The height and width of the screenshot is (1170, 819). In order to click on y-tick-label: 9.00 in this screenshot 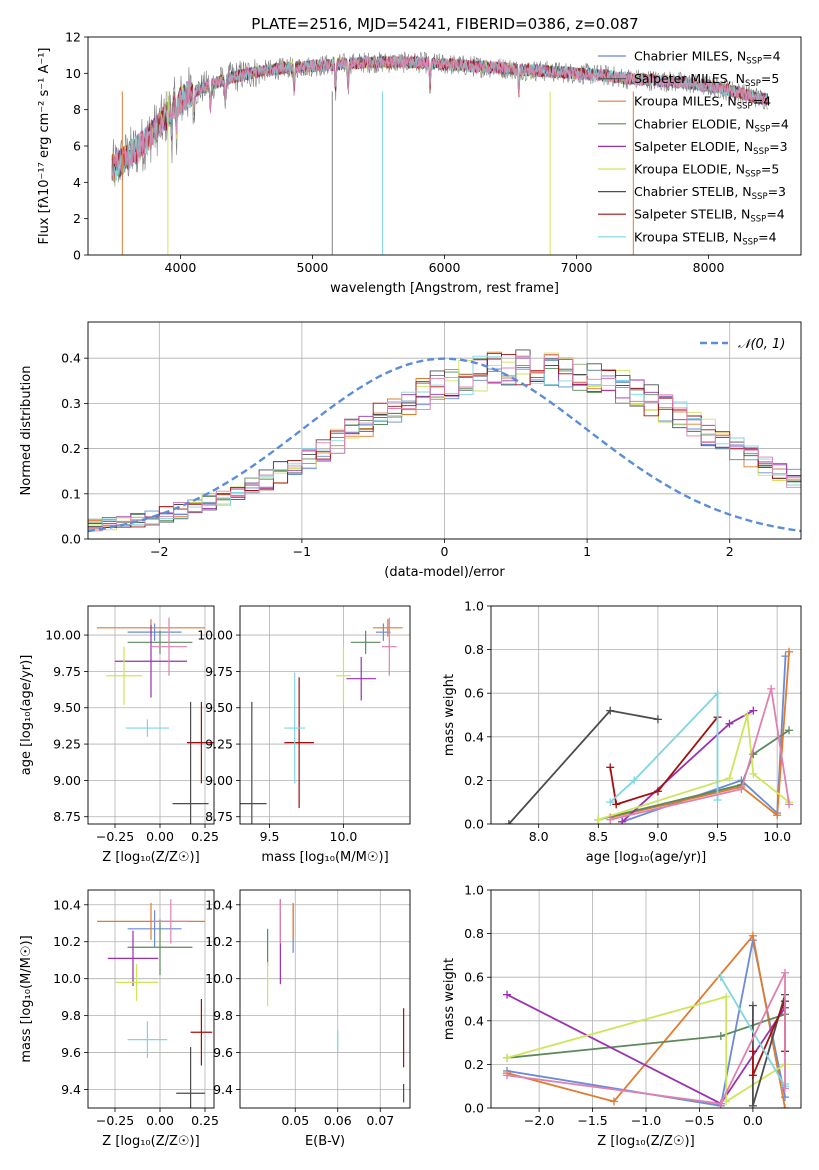, I will do `click(67, 780)`.